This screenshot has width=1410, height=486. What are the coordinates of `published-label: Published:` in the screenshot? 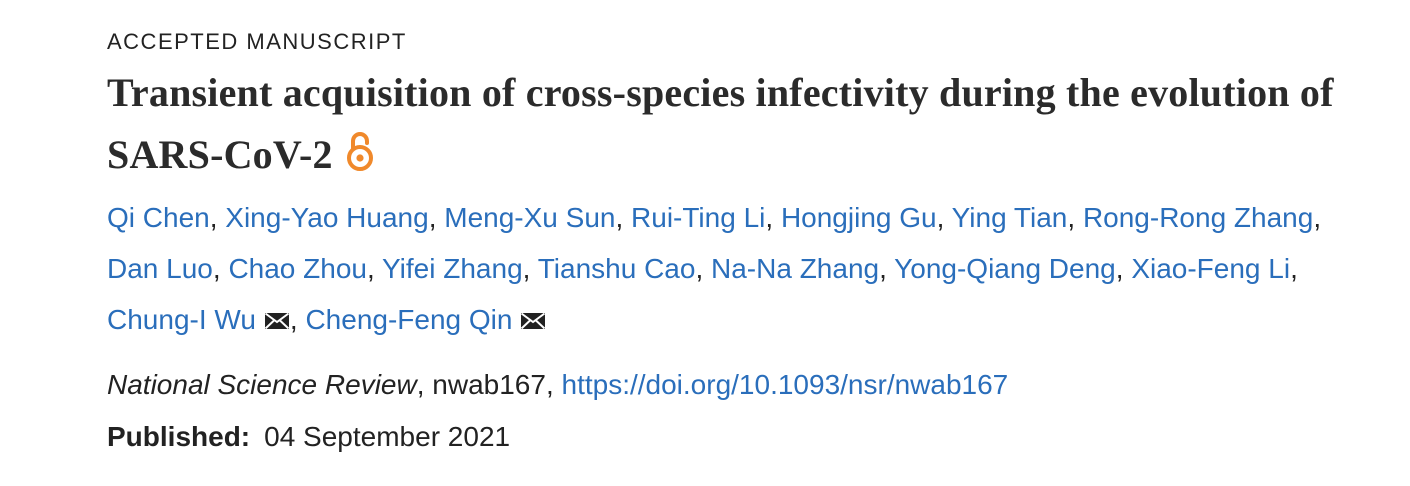 It's located at (179, 436).